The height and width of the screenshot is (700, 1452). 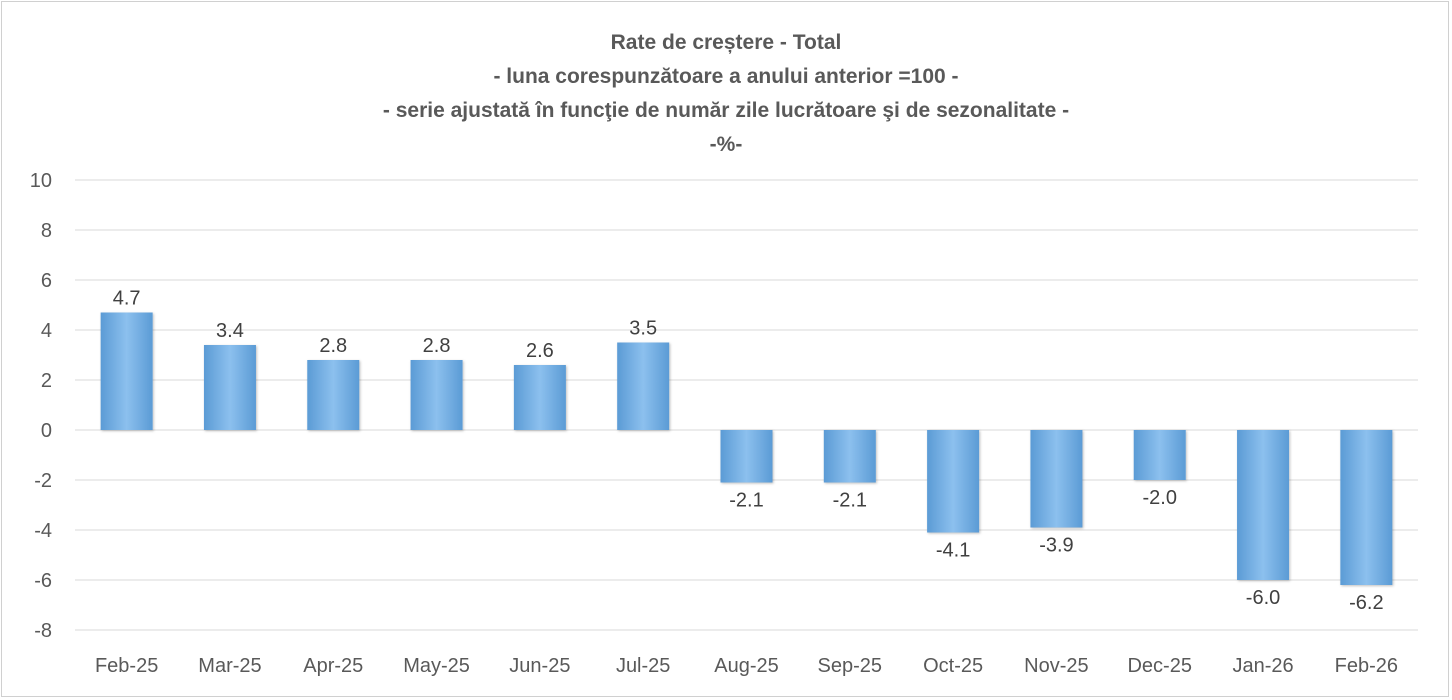 I want to click on data-label: 4.7, so click(x=127, y=299).